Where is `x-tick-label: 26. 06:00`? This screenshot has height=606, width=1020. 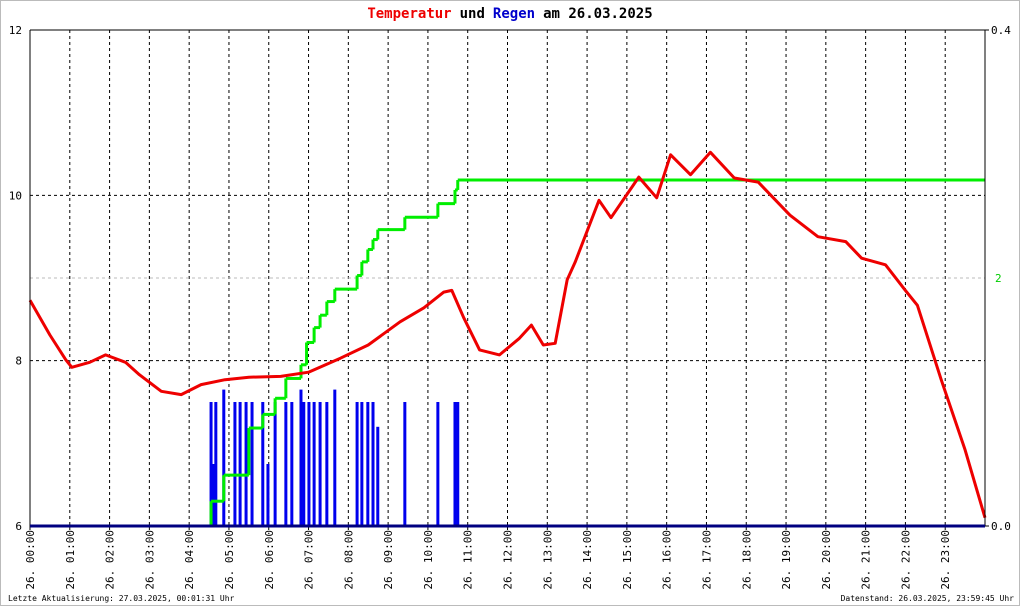 x-tick-label: 26. 06:00 is located at coordinates (269, 560).